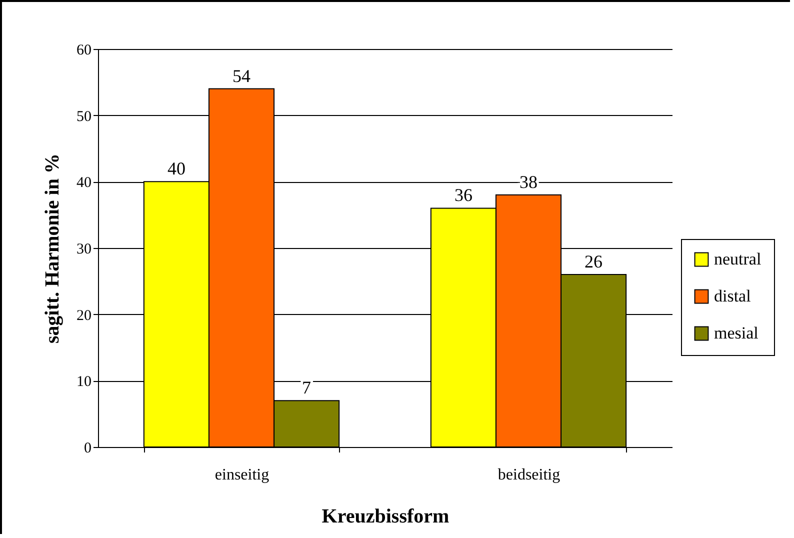 The height and width of the screenshot is (538, 794). What do you see at coordinates (463, 195) in the screenshot?
I see `data-label: 36` at bounding box center [463, 195].